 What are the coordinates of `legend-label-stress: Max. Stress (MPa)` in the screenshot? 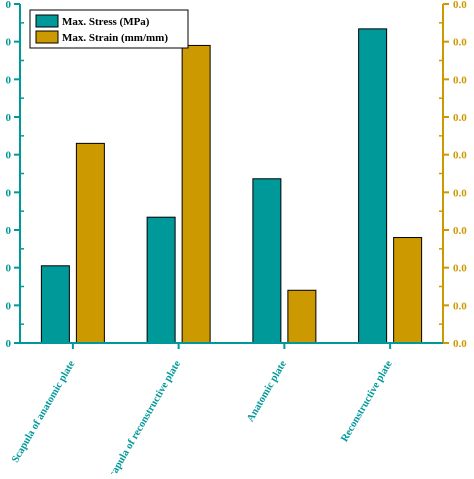 It's located at (106, 22).